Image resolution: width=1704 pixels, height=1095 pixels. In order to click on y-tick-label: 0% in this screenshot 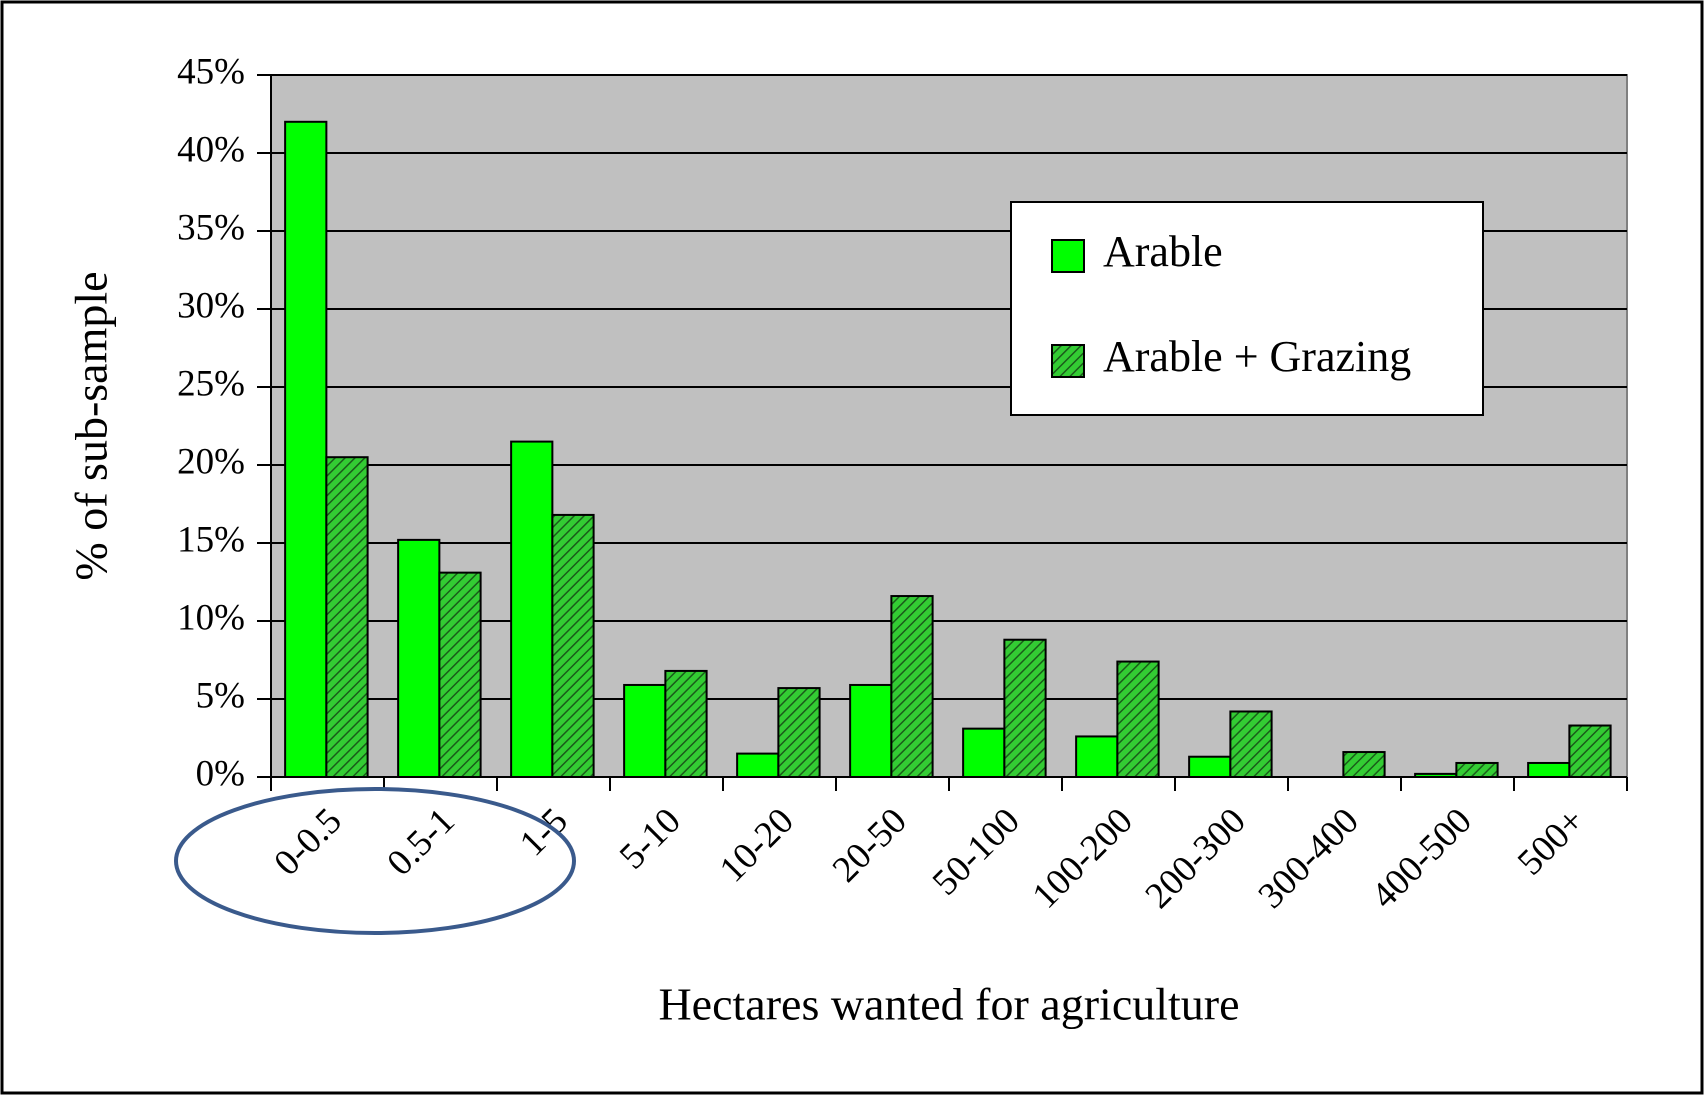, I will do `click(220, 773)`.